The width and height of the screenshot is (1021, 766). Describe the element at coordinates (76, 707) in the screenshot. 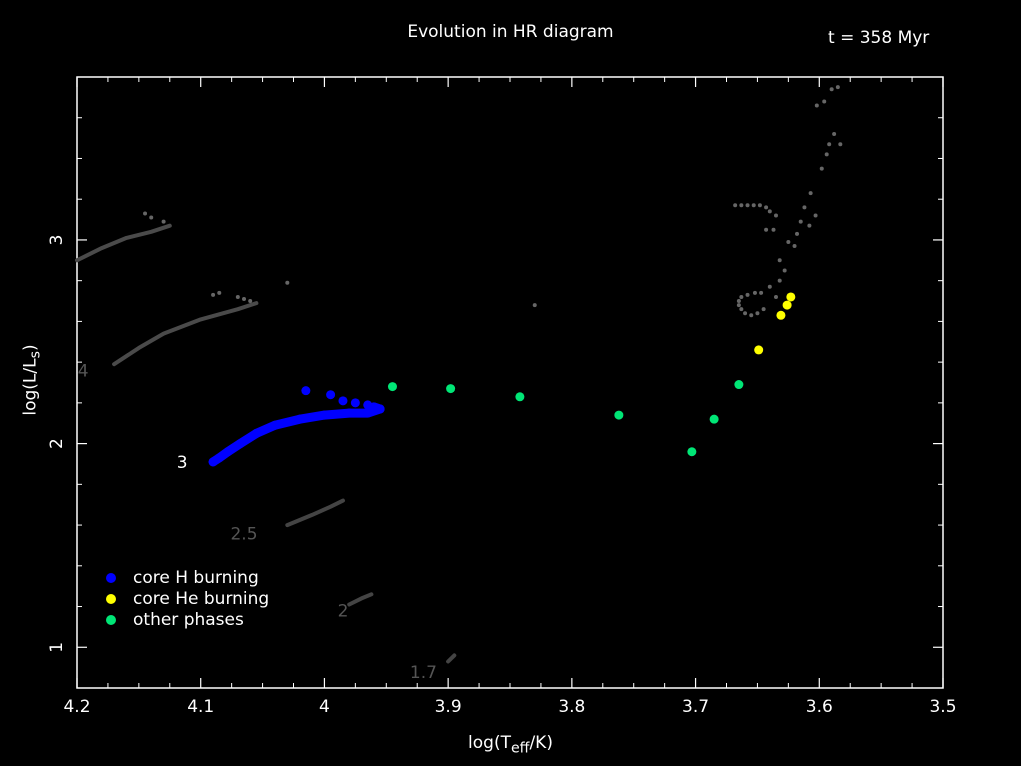

I see `x-tick-label: 4.2` at that location.